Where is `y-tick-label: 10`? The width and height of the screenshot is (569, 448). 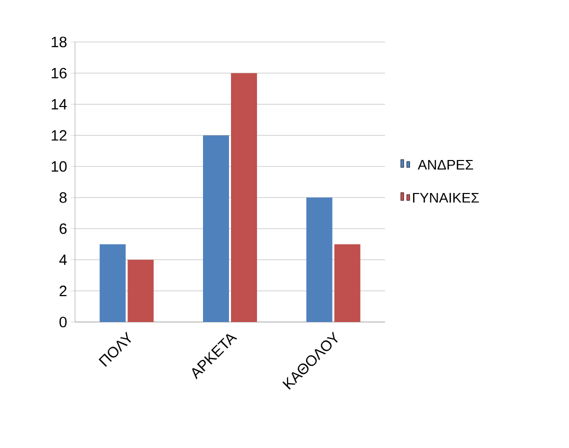
y-tick-label: 10 is located at coordinates (59, 166).